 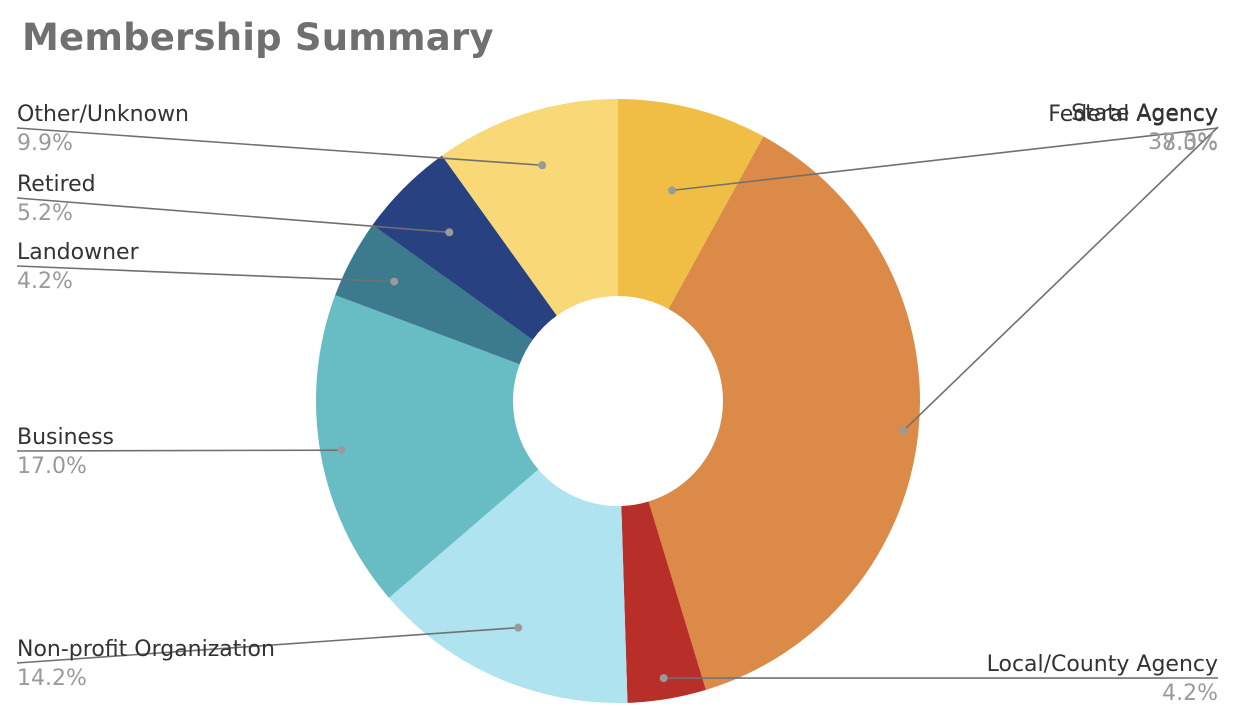 What do you see at coordinates (45, 143) in the screenshot?
I see `slice-percent-other-unknown: 9.9%` at bounding box center [45, 143].